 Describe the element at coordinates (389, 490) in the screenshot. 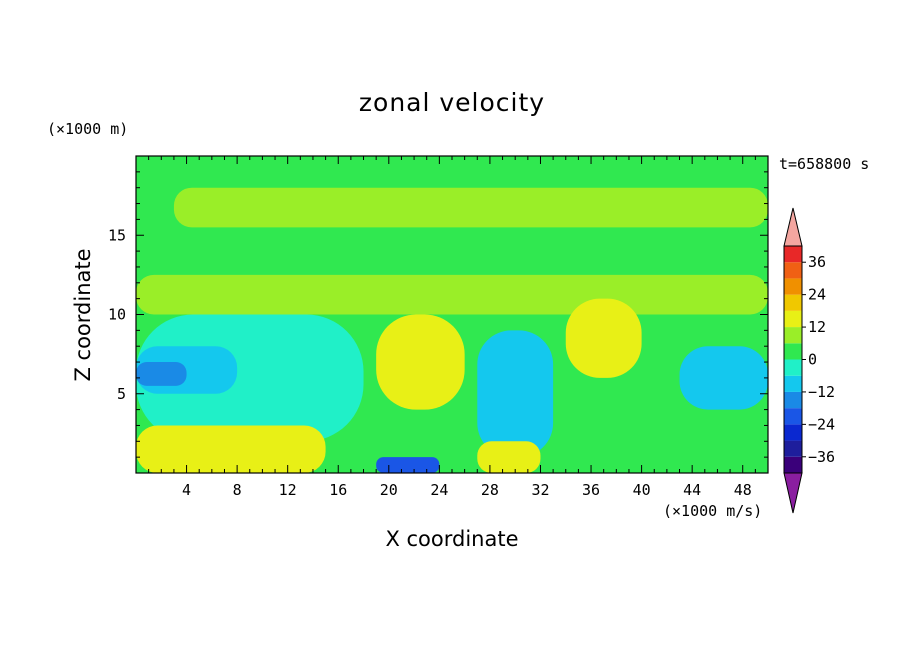

I see `x-tick-label: 20` at that location.